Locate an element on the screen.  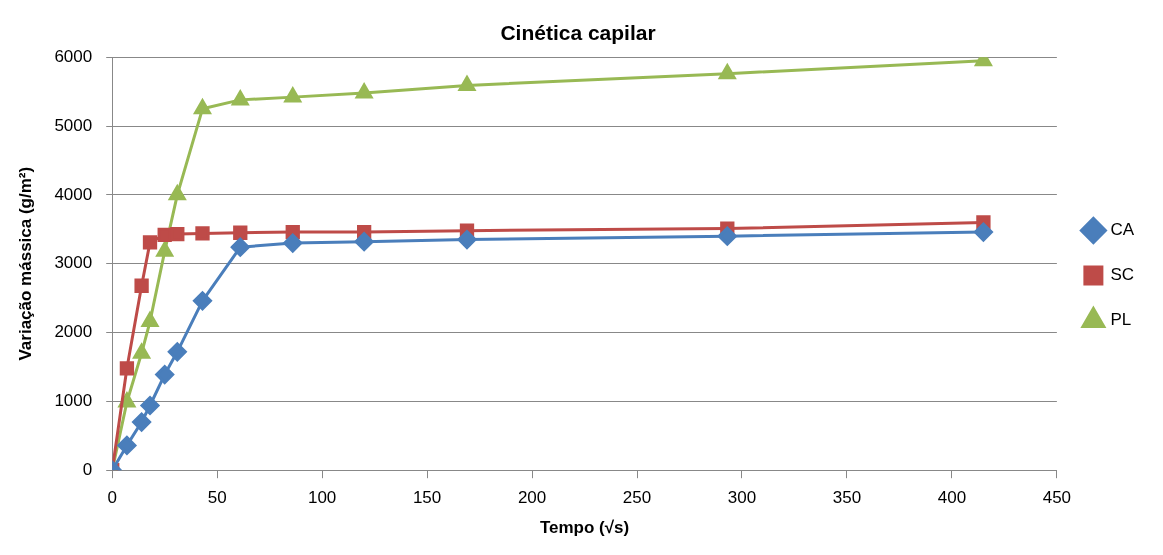
x-tick-label: 100 is located at coordinates (322, 498).